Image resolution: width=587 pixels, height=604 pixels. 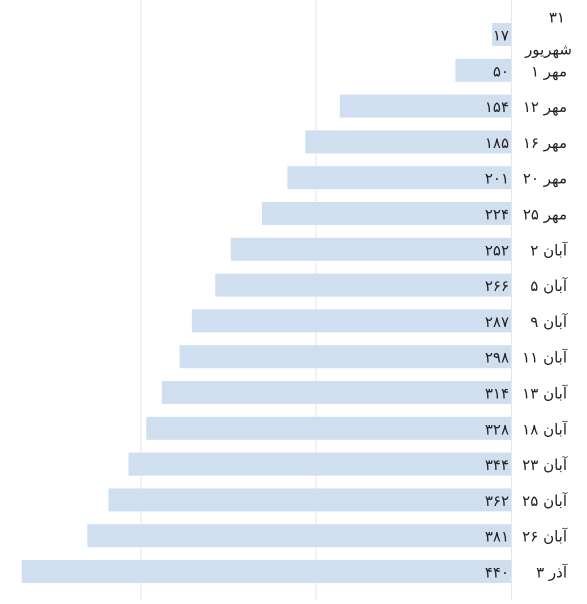 I want to click on bar-value-label: ۱۷, so click(x=501, y=36).